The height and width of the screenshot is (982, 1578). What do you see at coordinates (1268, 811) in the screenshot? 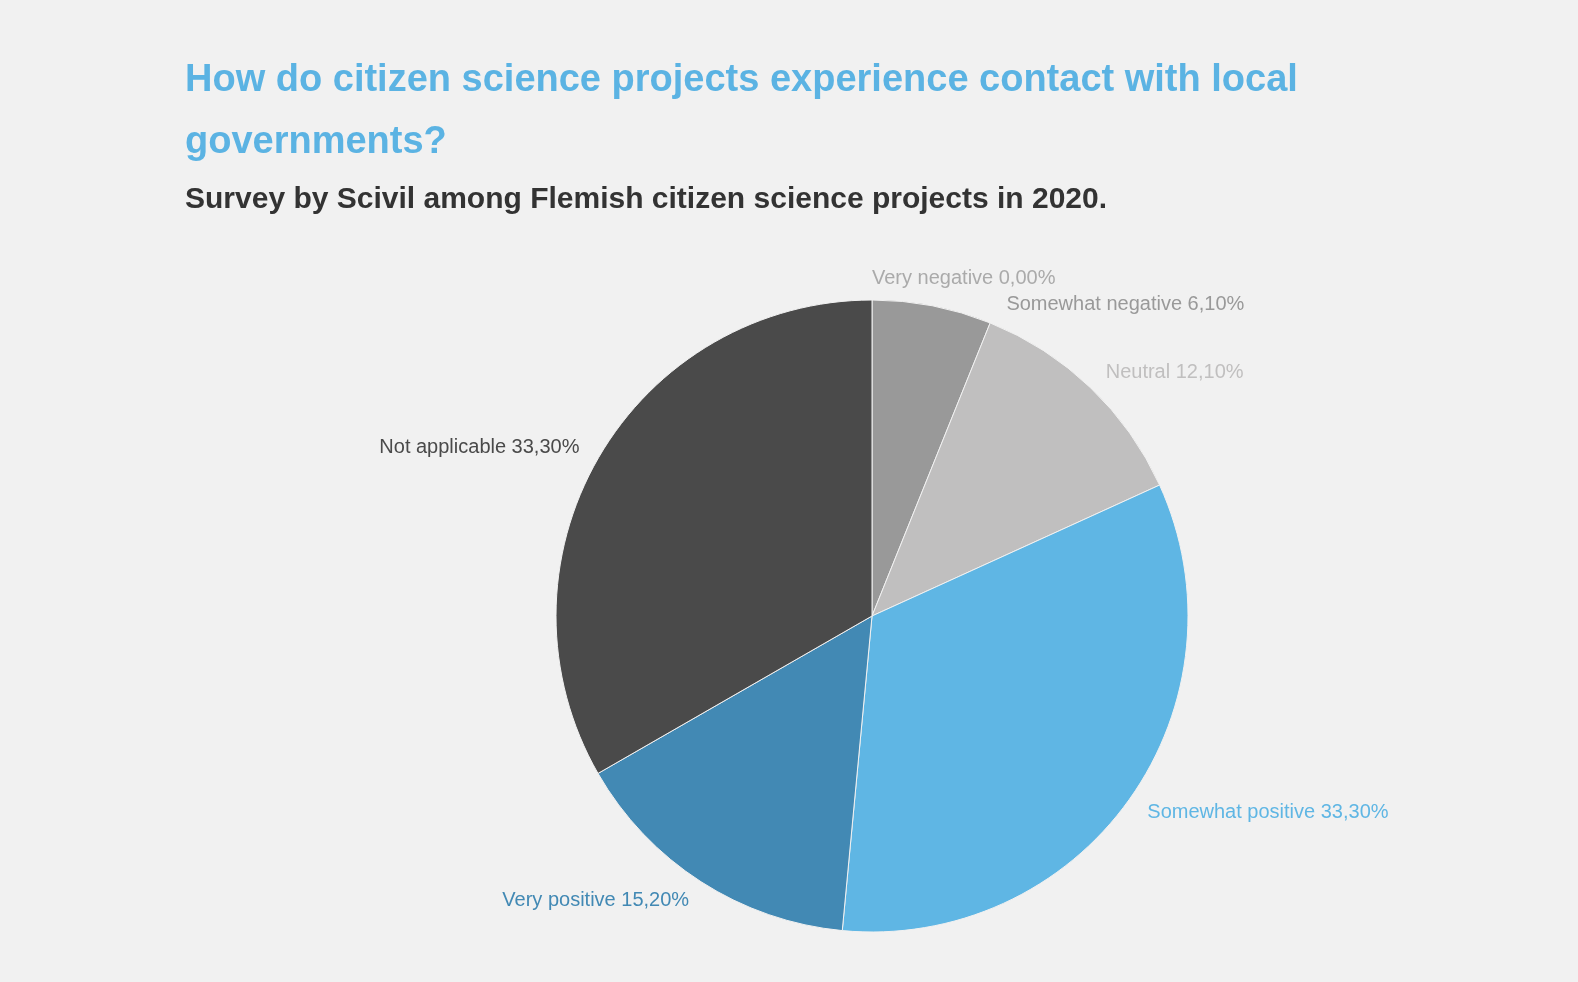
I see `slice-label: Somewhat positive 33,30%` at bounding box center [1268, 811].